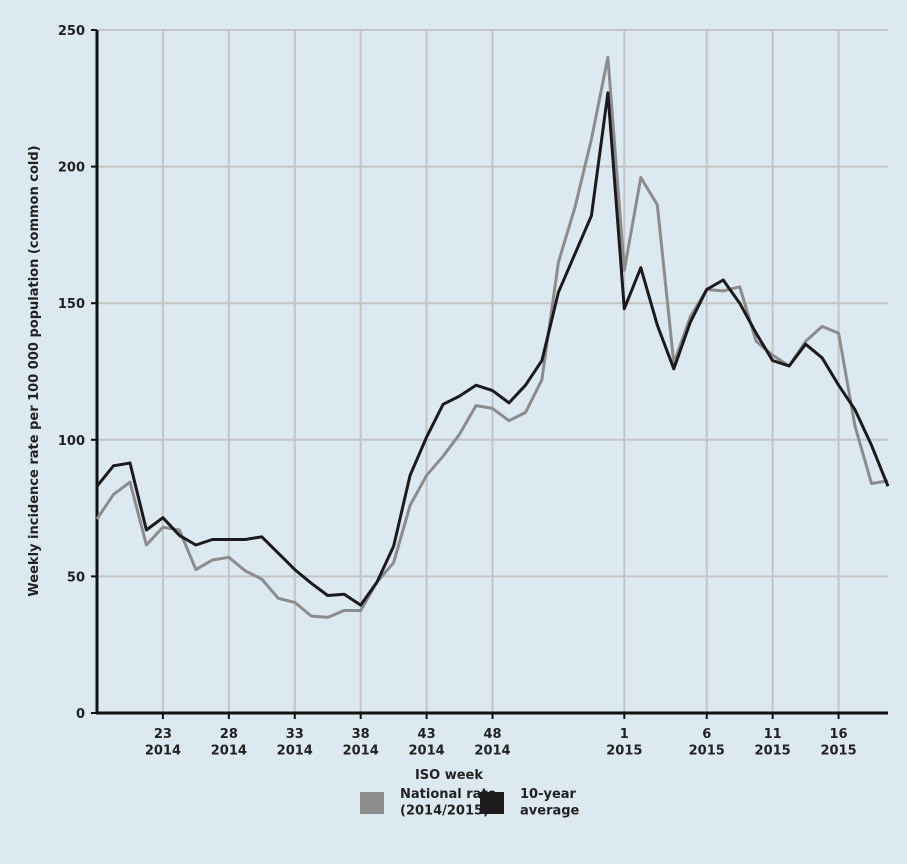 The width and height of the screenshot is (907, 864). Describe the element at coordinates (295, 742) in the screenshot. I see `x-tick-label: 33 2014` at that location.